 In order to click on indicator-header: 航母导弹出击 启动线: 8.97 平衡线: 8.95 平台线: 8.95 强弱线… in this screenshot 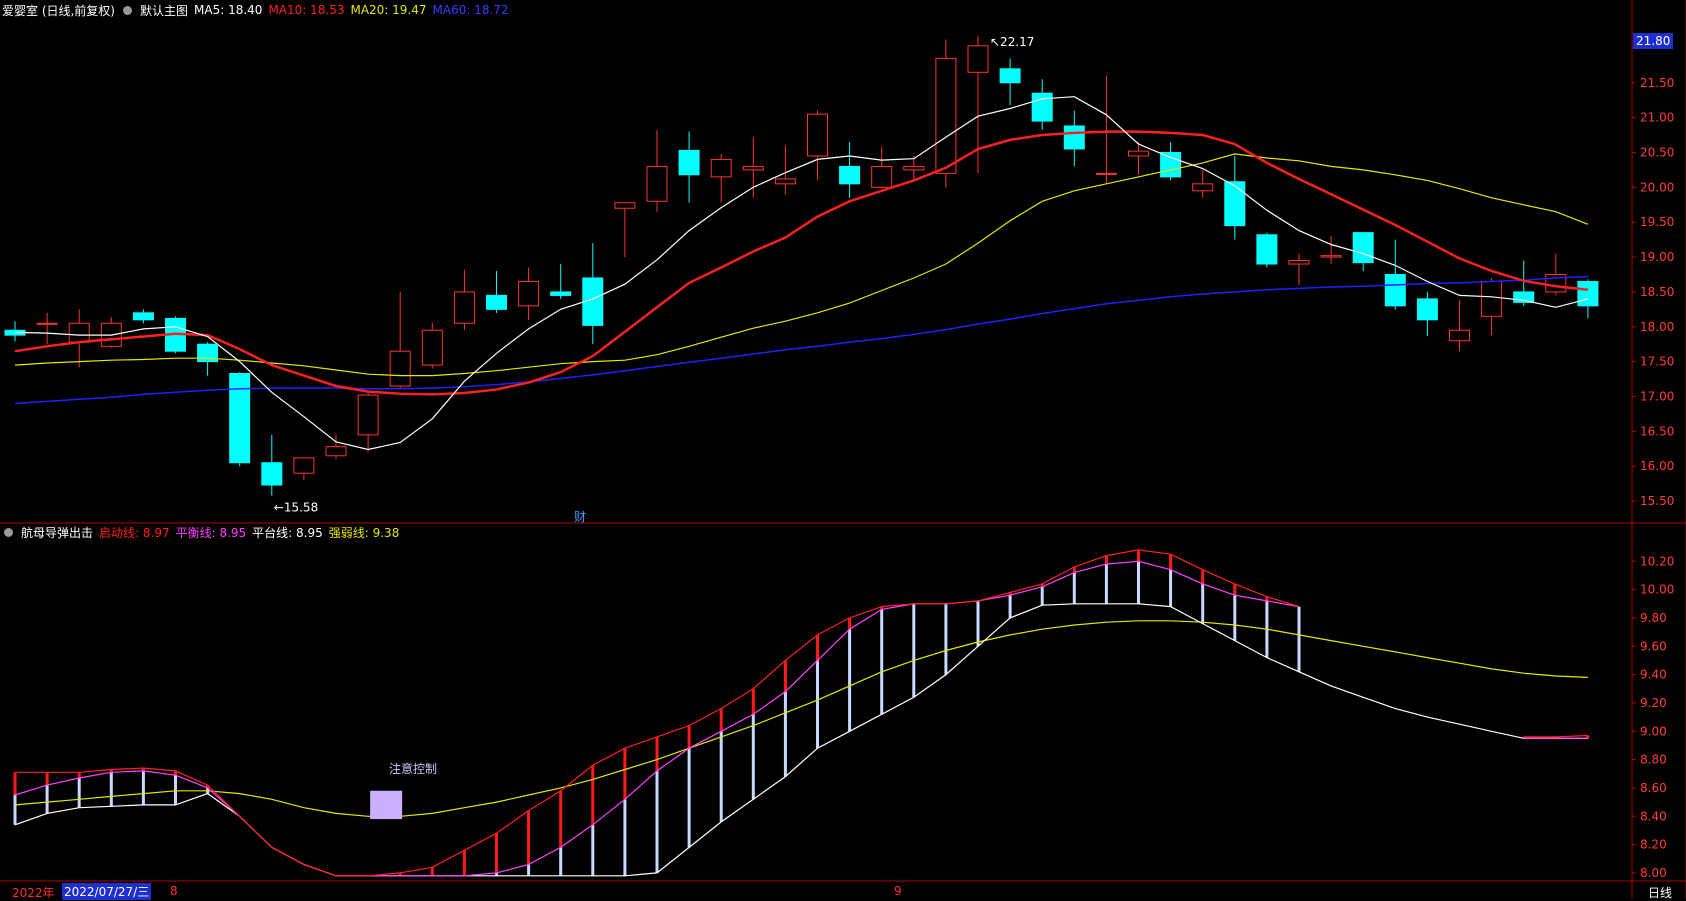, I will do `click(200, 532)`.